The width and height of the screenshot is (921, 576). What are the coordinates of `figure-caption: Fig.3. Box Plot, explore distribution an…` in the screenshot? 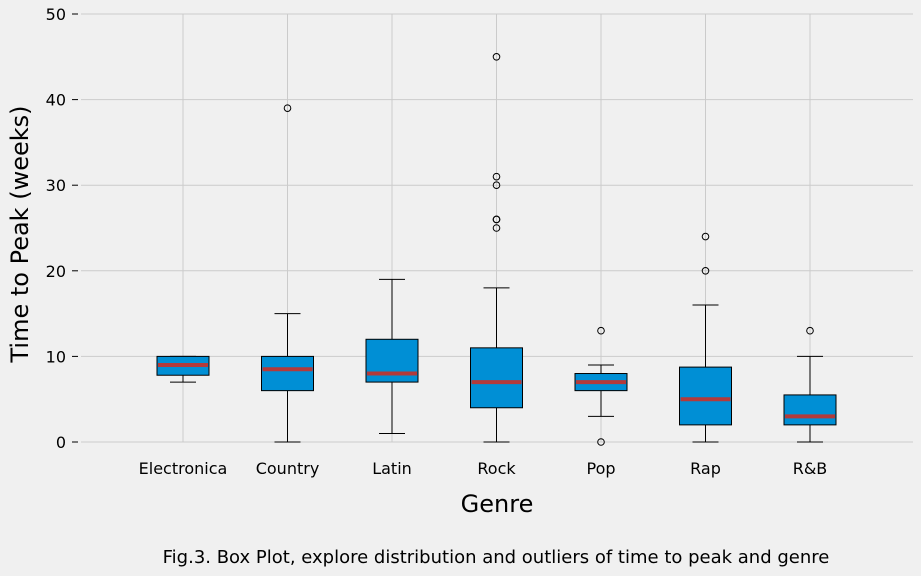 It's located at (496, 557).